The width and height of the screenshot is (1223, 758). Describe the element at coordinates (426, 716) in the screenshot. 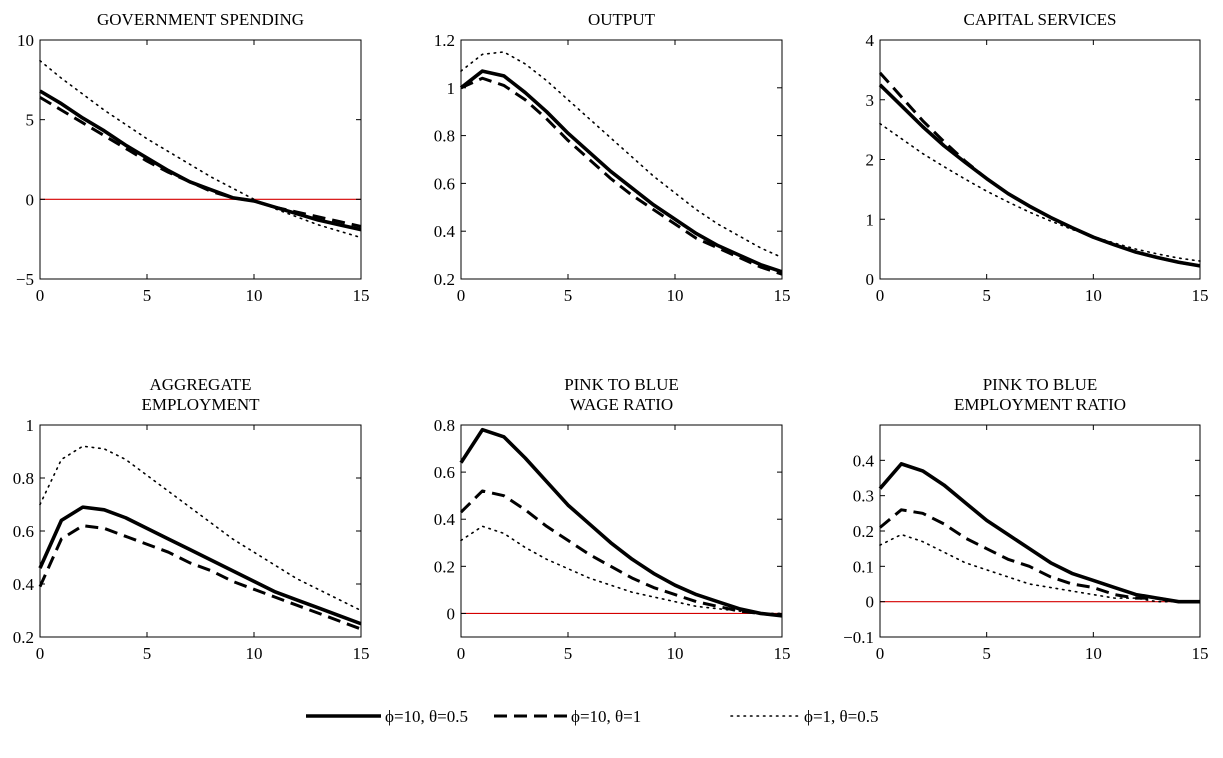

I see `legend-label: ϕ=10, θ=0.5` at that location.